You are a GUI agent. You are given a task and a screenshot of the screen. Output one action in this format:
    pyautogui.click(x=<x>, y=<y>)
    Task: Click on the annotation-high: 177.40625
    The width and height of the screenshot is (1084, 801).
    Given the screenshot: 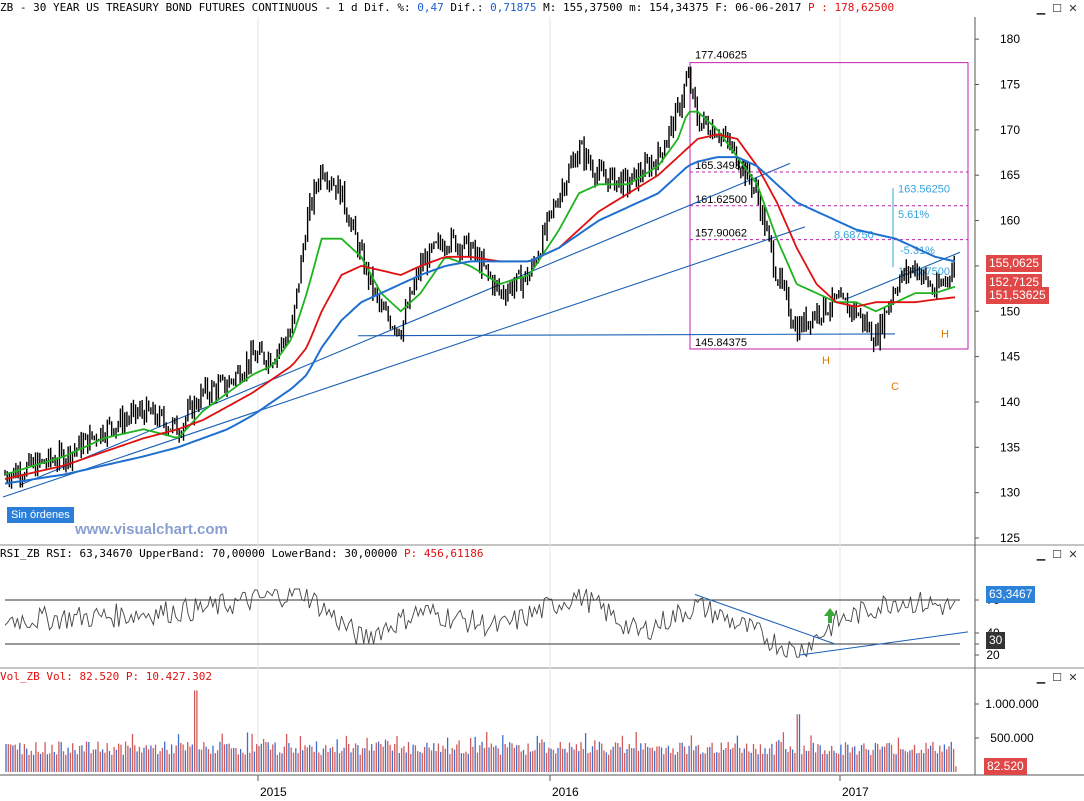 What is the action you would take?
    pyautogui.click(x=721, y=56)
    